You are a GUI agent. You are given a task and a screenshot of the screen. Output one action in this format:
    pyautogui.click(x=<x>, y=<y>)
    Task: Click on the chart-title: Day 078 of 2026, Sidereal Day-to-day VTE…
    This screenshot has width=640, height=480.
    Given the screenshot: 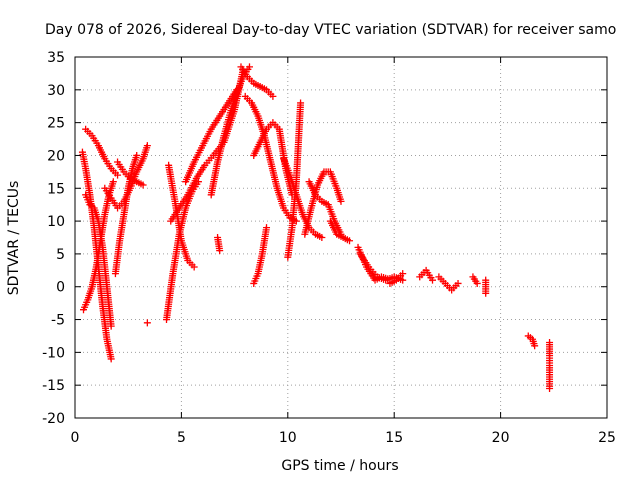 What is the action you would take?
    pyautogui.click(x=330, y=30)
    